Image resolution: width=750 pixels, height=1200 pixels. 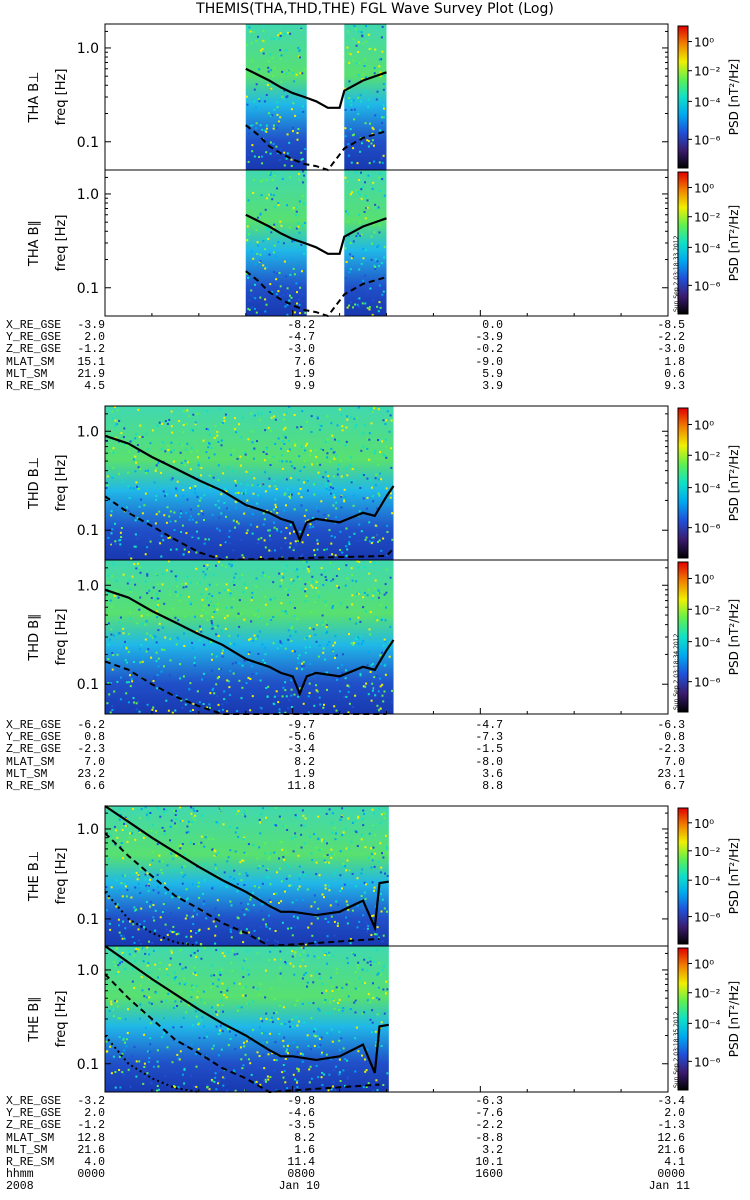 I want to click on ephemeris-value: 6.7, so click(x=674, y=786).